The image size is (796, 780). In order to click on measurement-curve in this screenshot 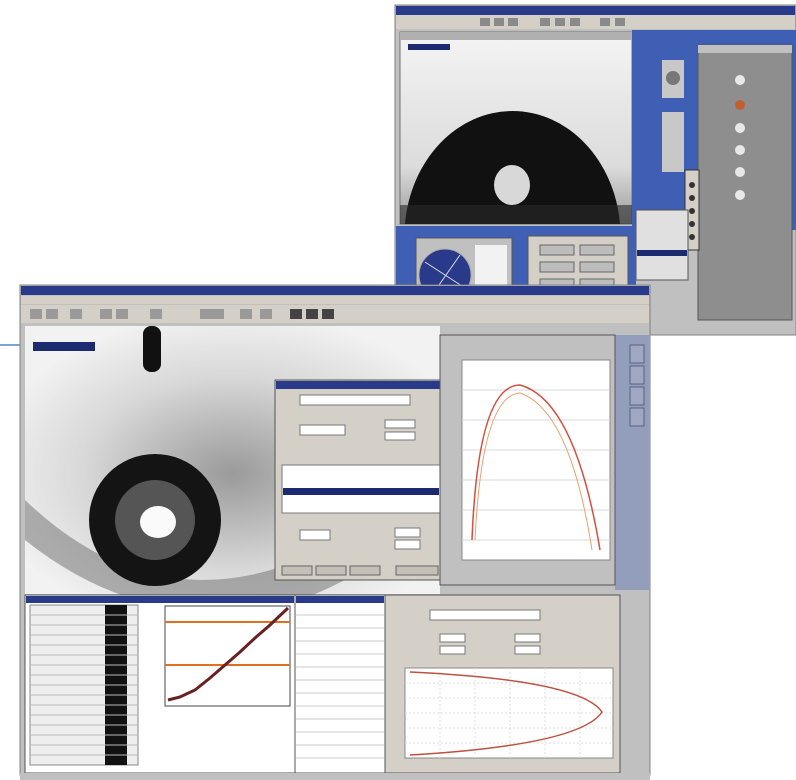, I will do `click(228, 654)`.